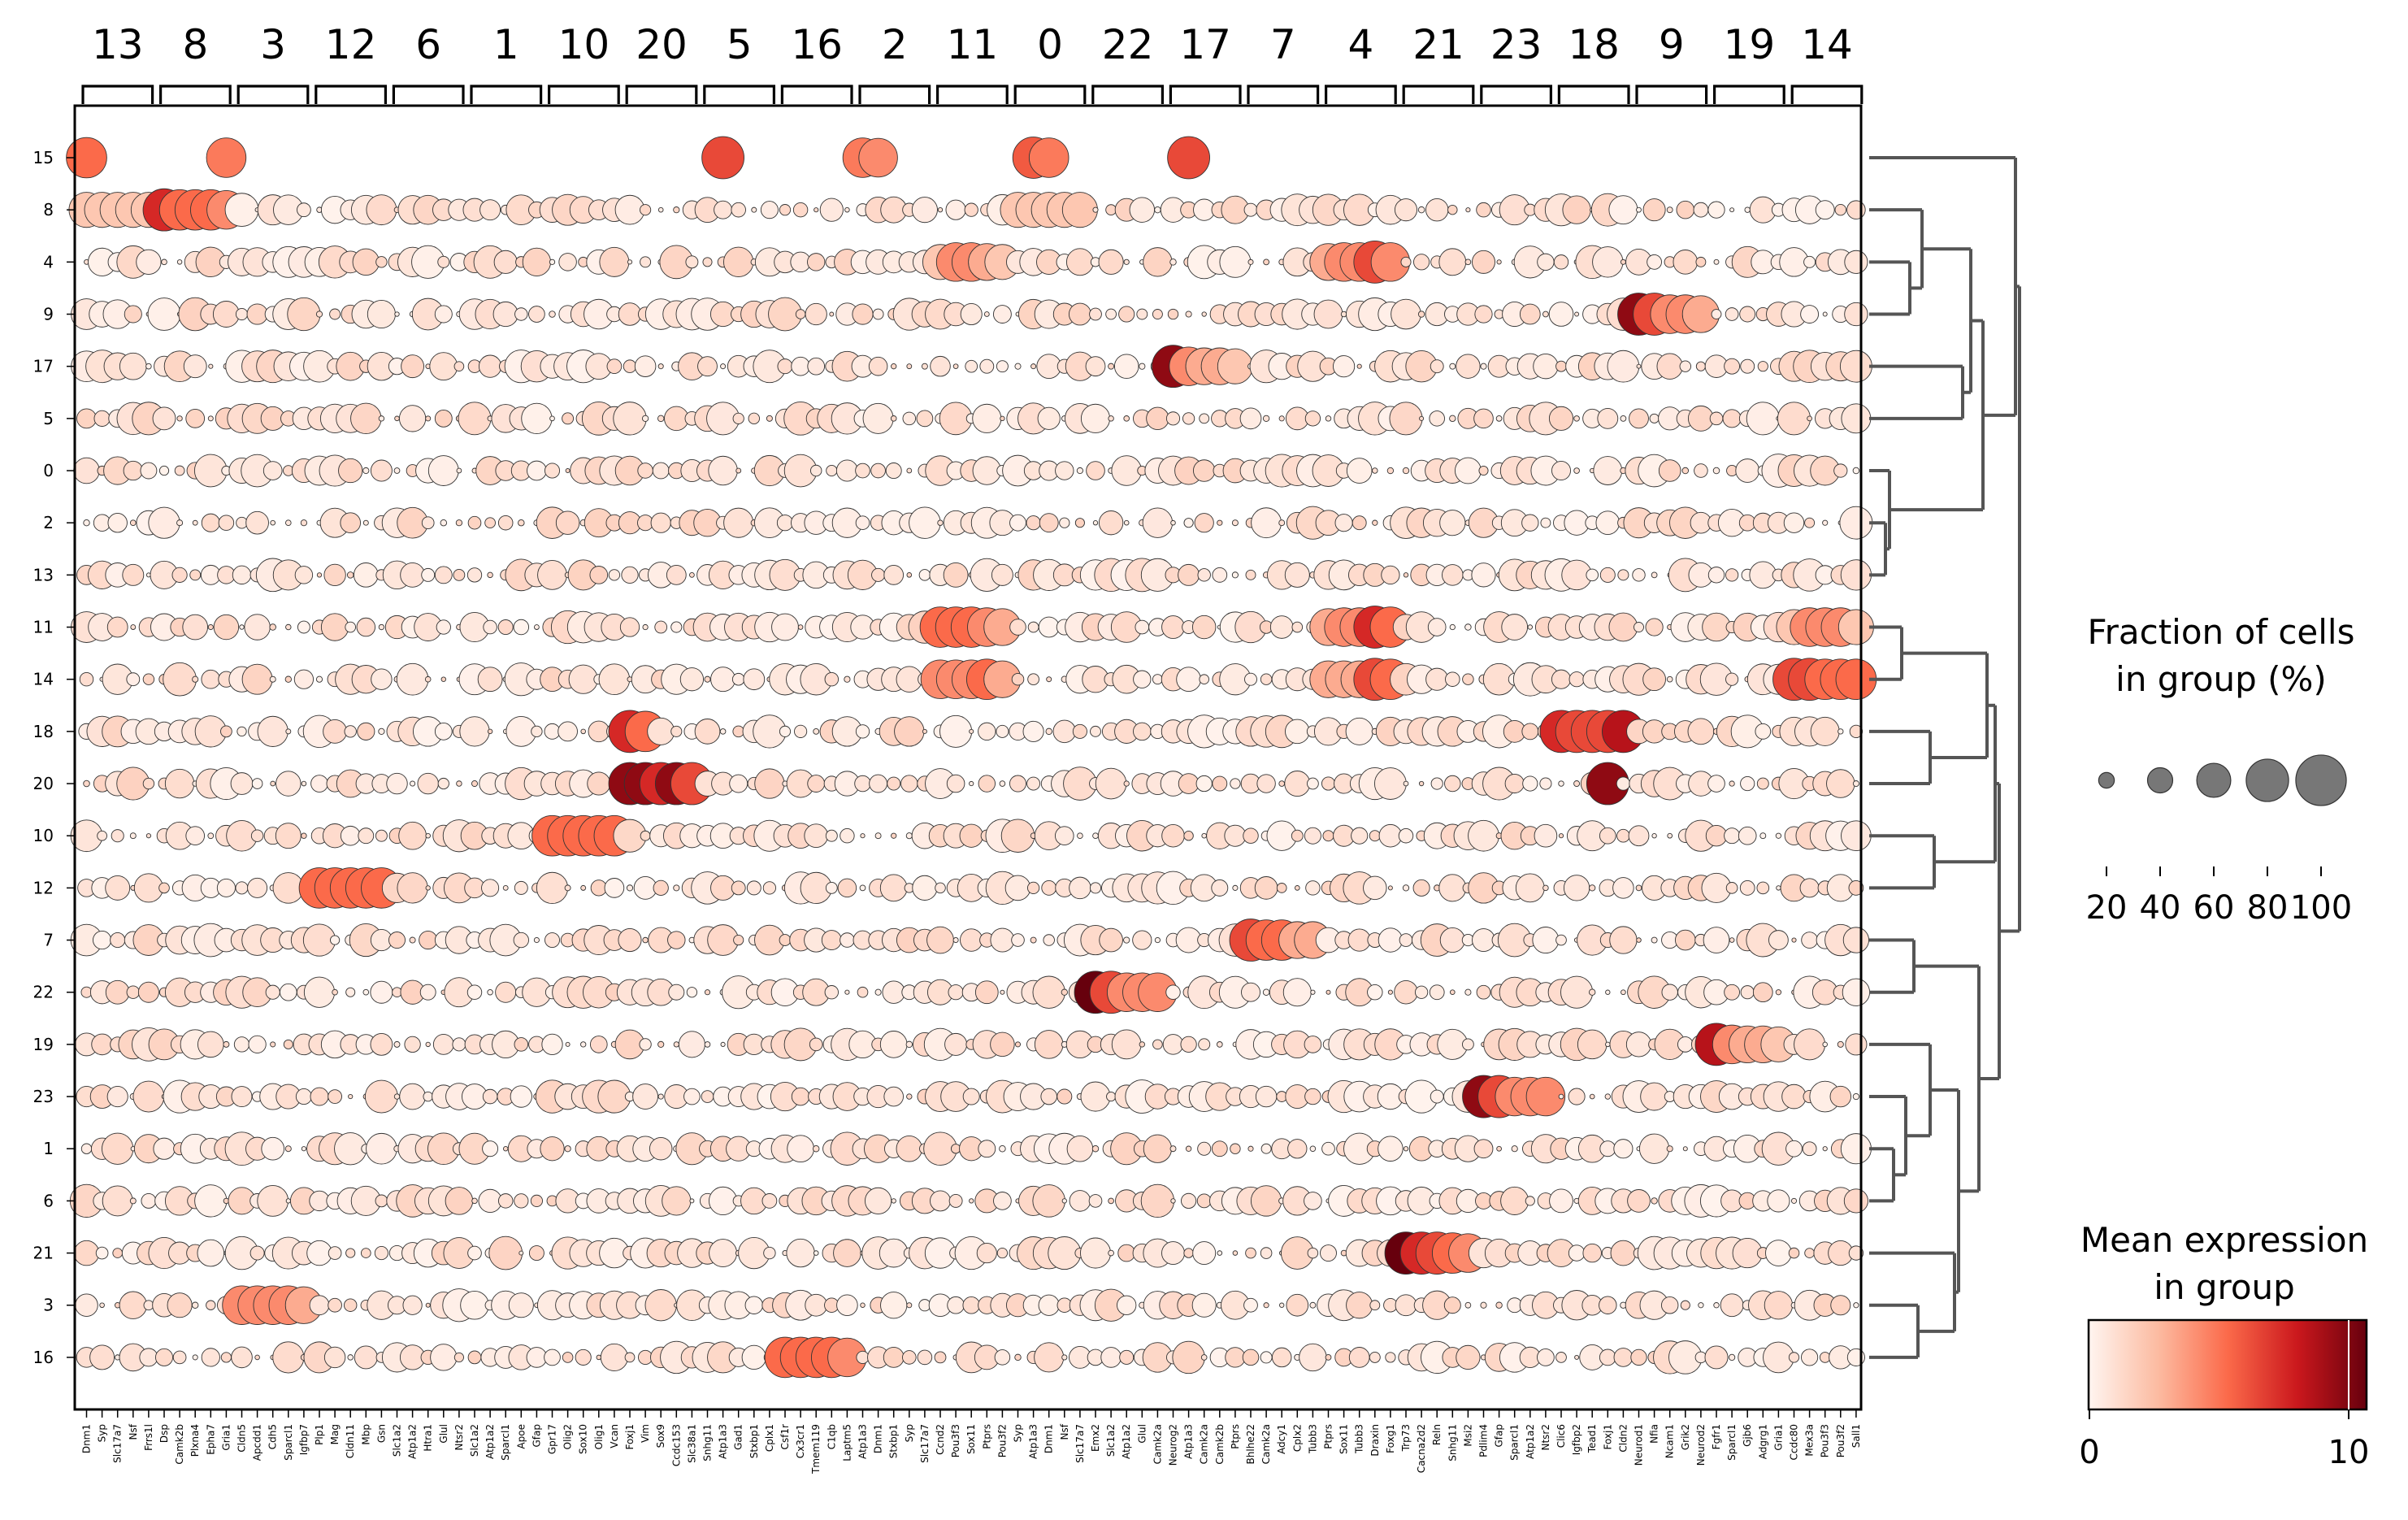 Image resolution: width=2408 pixels, height=1520 pixels. Describe the element at coordinates (428, 45) in the screenshot. I see `group-label-6: 6` at that location.